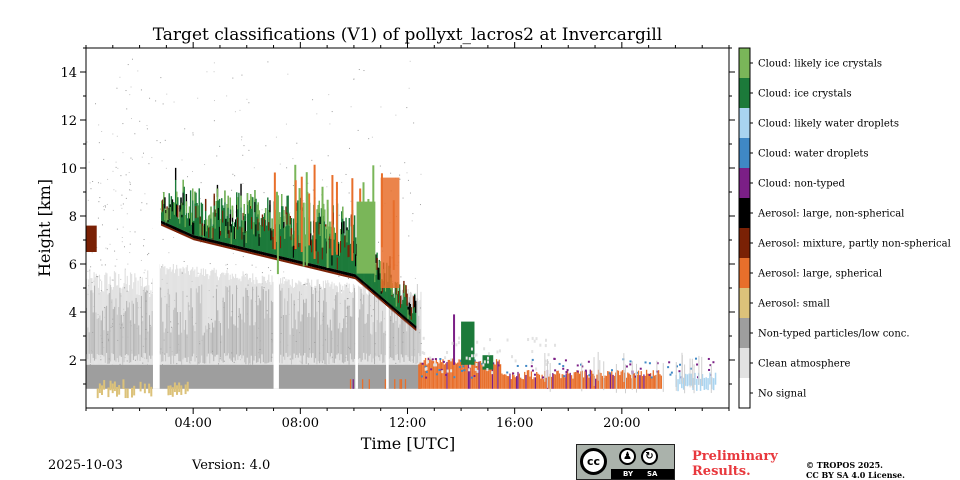 This screenshot has height=480, width=960. Describe the element at coordinates (744, 213) in the screenshot. I see `colorbar-swatch` at that location.